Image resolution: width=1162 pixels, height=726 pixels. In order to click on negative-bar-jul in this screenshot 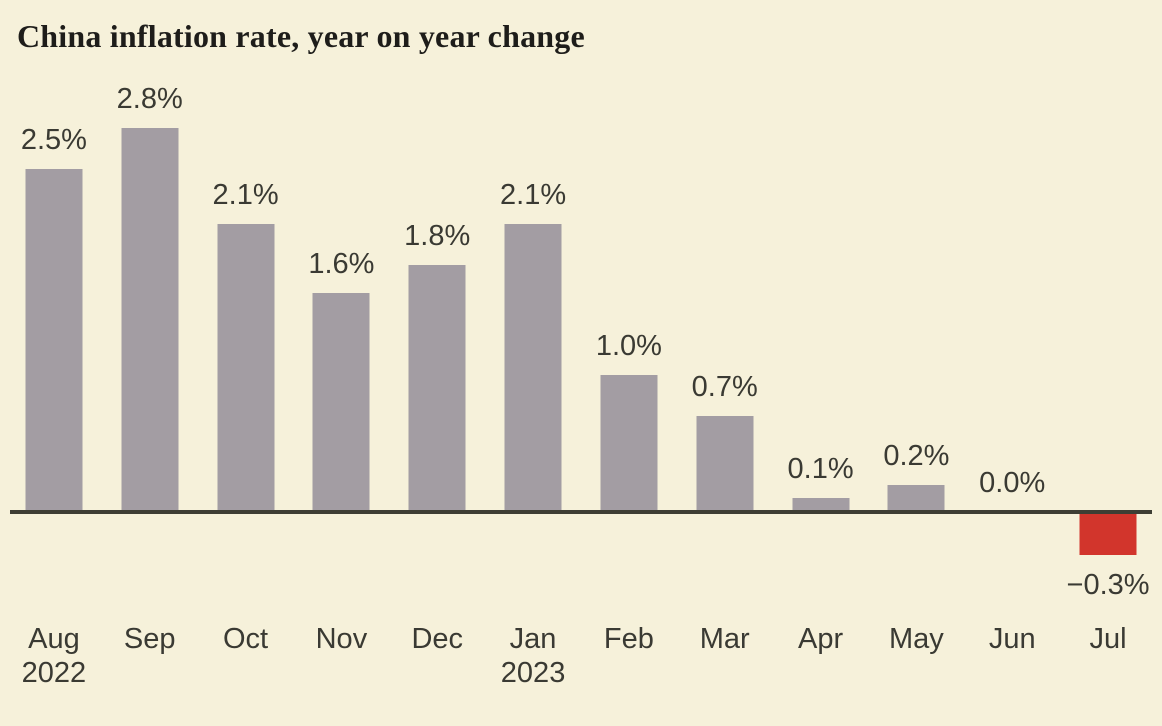, I will do `click(1108, 534)`.